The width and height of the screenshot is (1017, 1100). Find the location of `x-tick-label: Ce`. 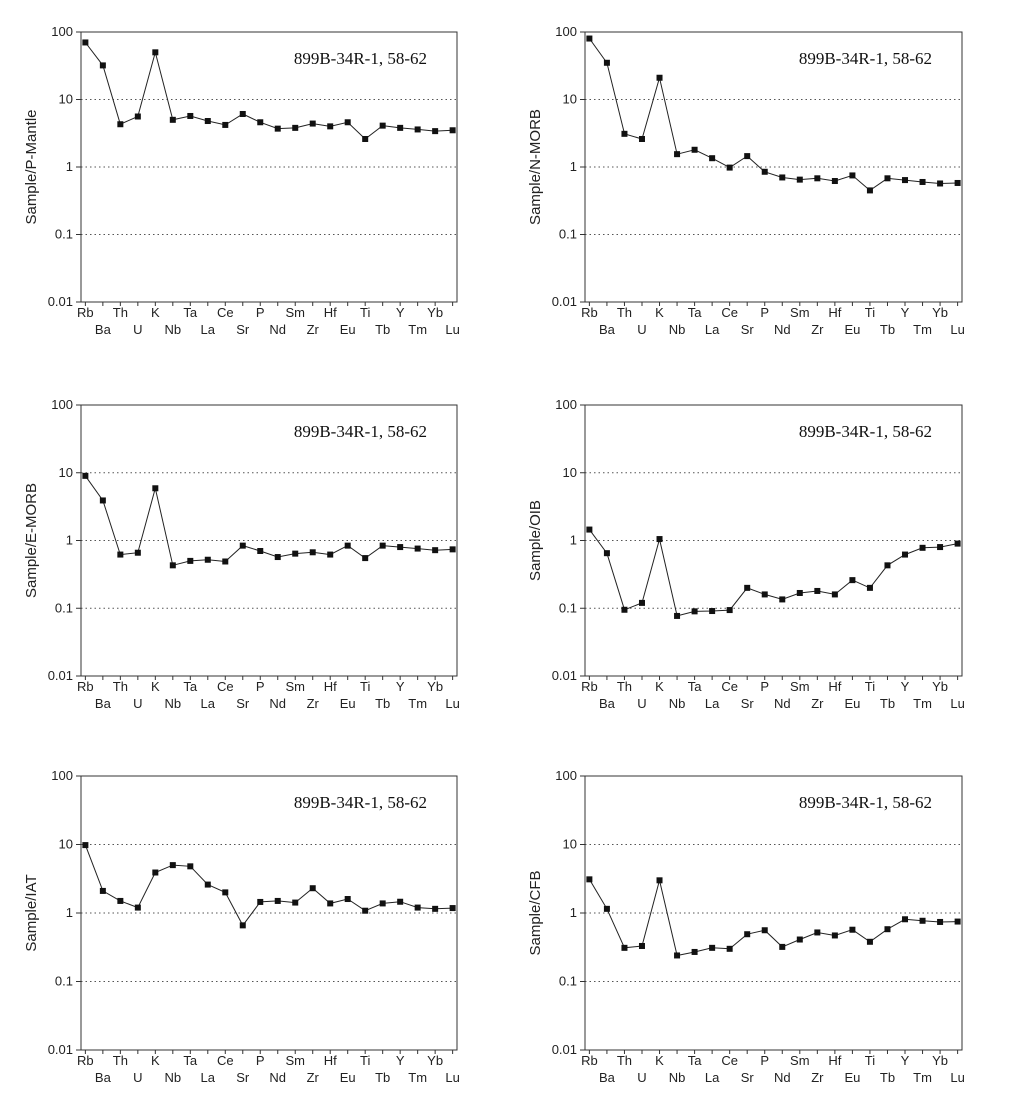

x-tick-label: Ce is located at coordinates (729, 312).